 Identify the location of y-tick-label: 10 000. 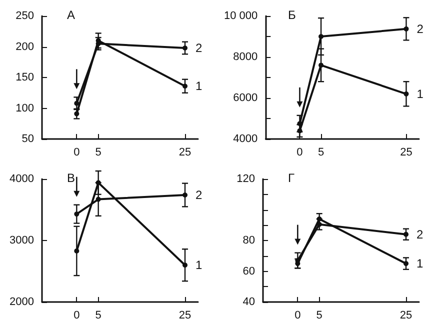
(241, 16).